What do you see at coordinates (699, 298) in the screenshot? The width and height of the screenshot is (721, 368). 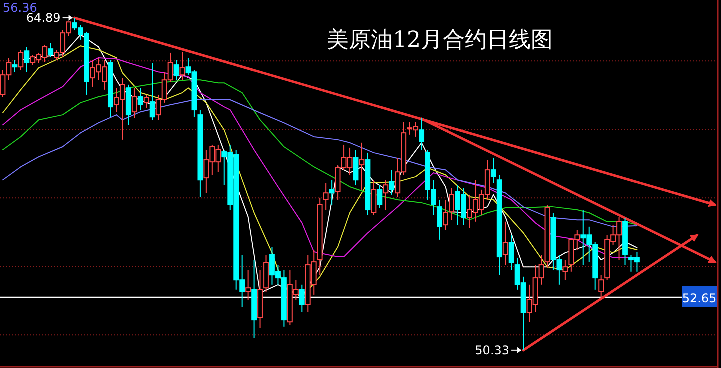 I see `ref-line-label: 52.65` at bounding box center [699, 298].